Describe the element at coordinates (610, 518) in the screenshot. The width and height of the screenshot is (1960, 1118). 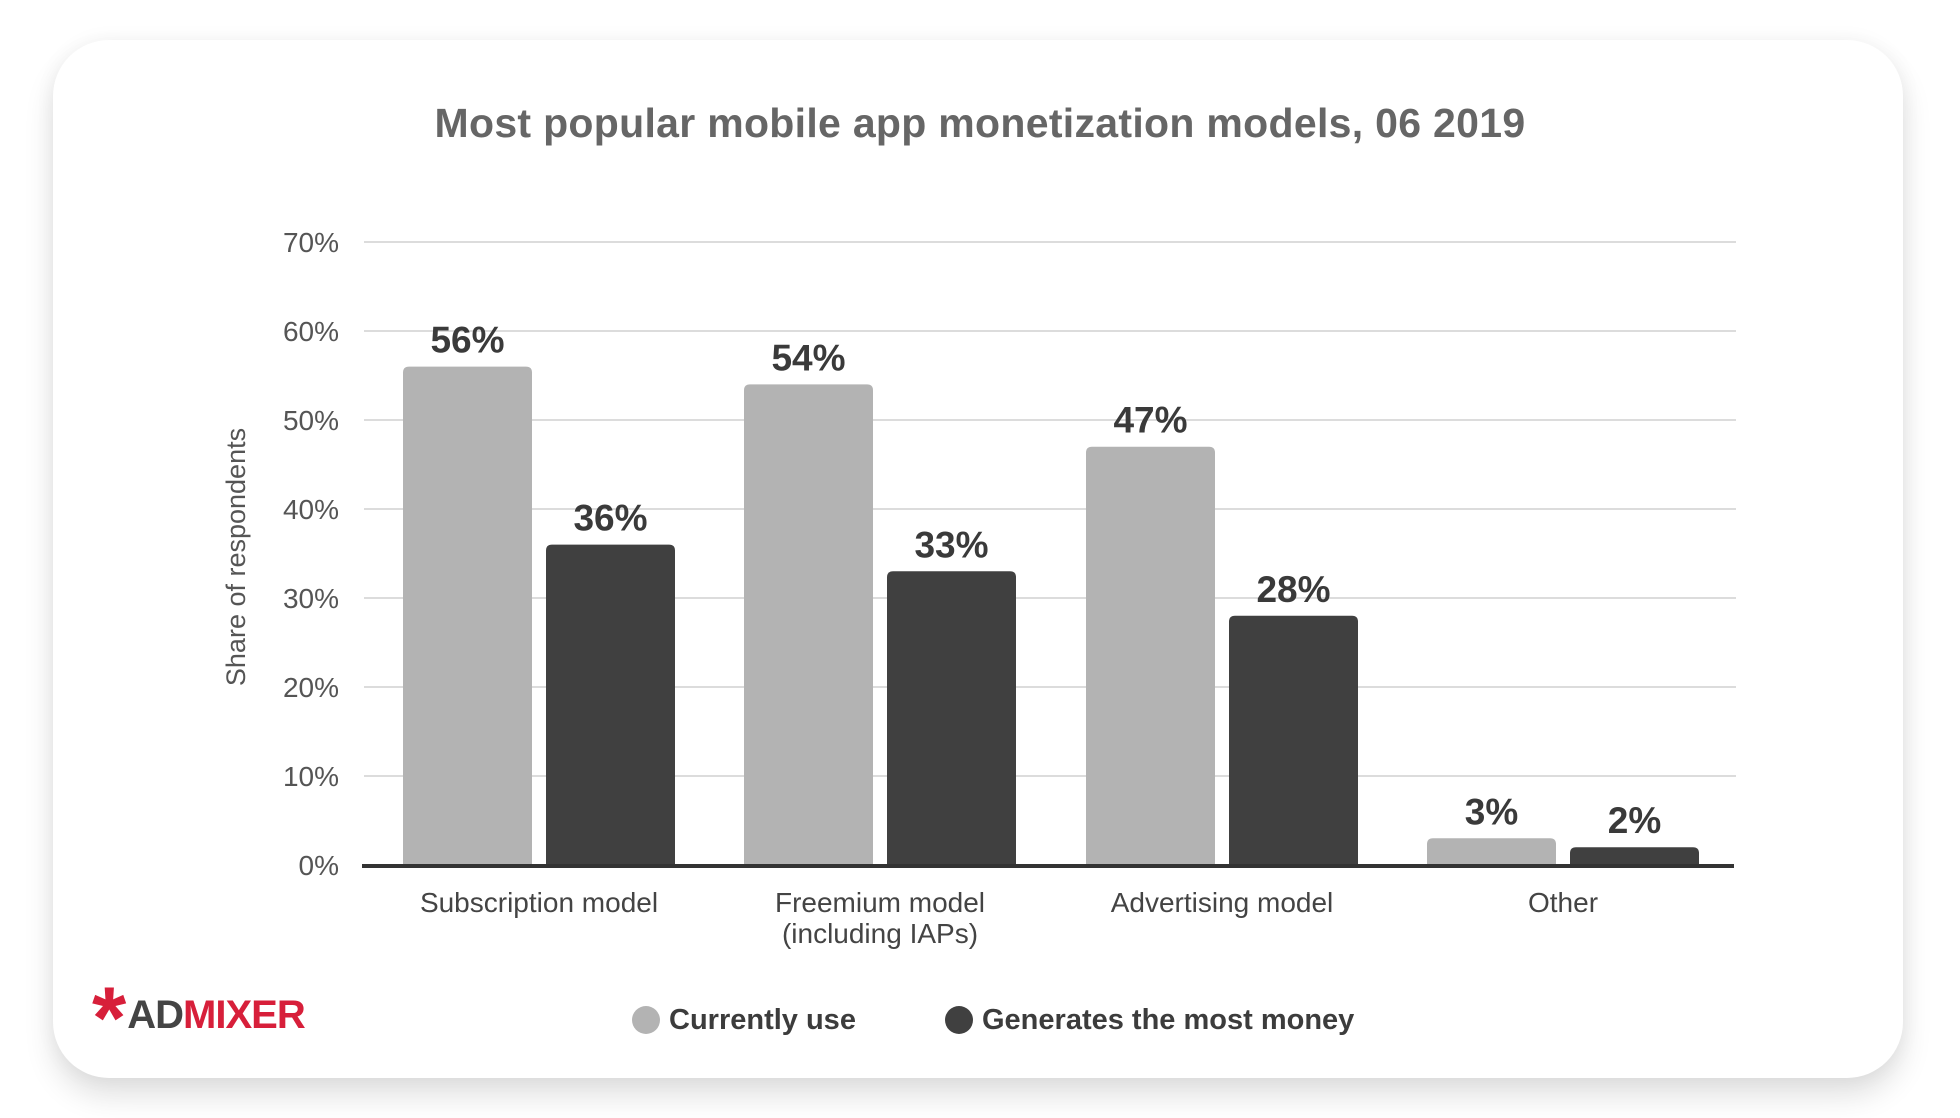
I see `data-label: 36%` at that location.